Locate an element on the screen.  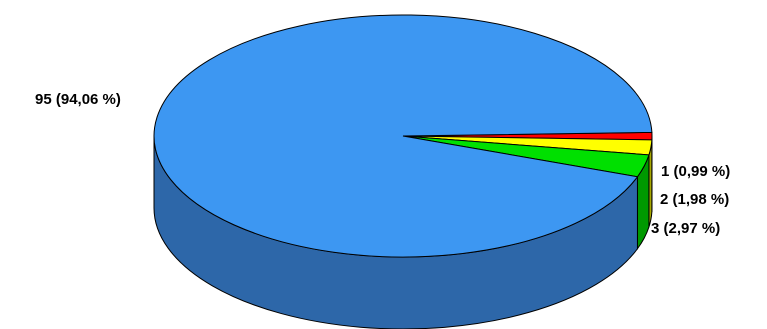
slice-label-1: 1 (0,99 %) is located at coordinates (695, 171).